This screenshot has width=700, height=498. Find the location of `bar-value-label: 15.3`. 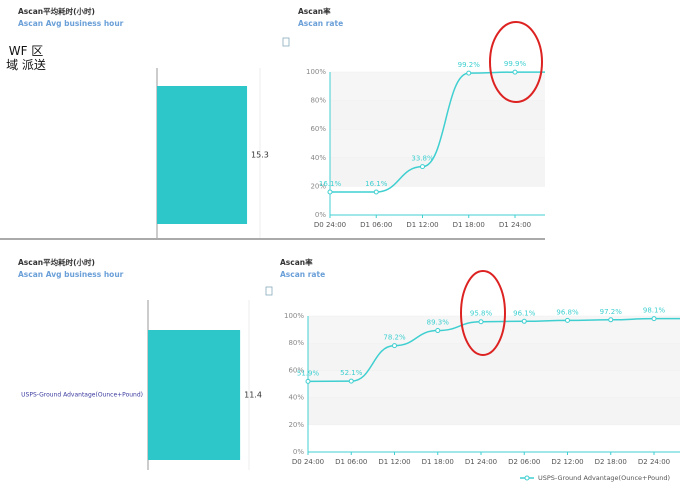

bar-value-label: 15.3 is located at coordinates (260, 155).